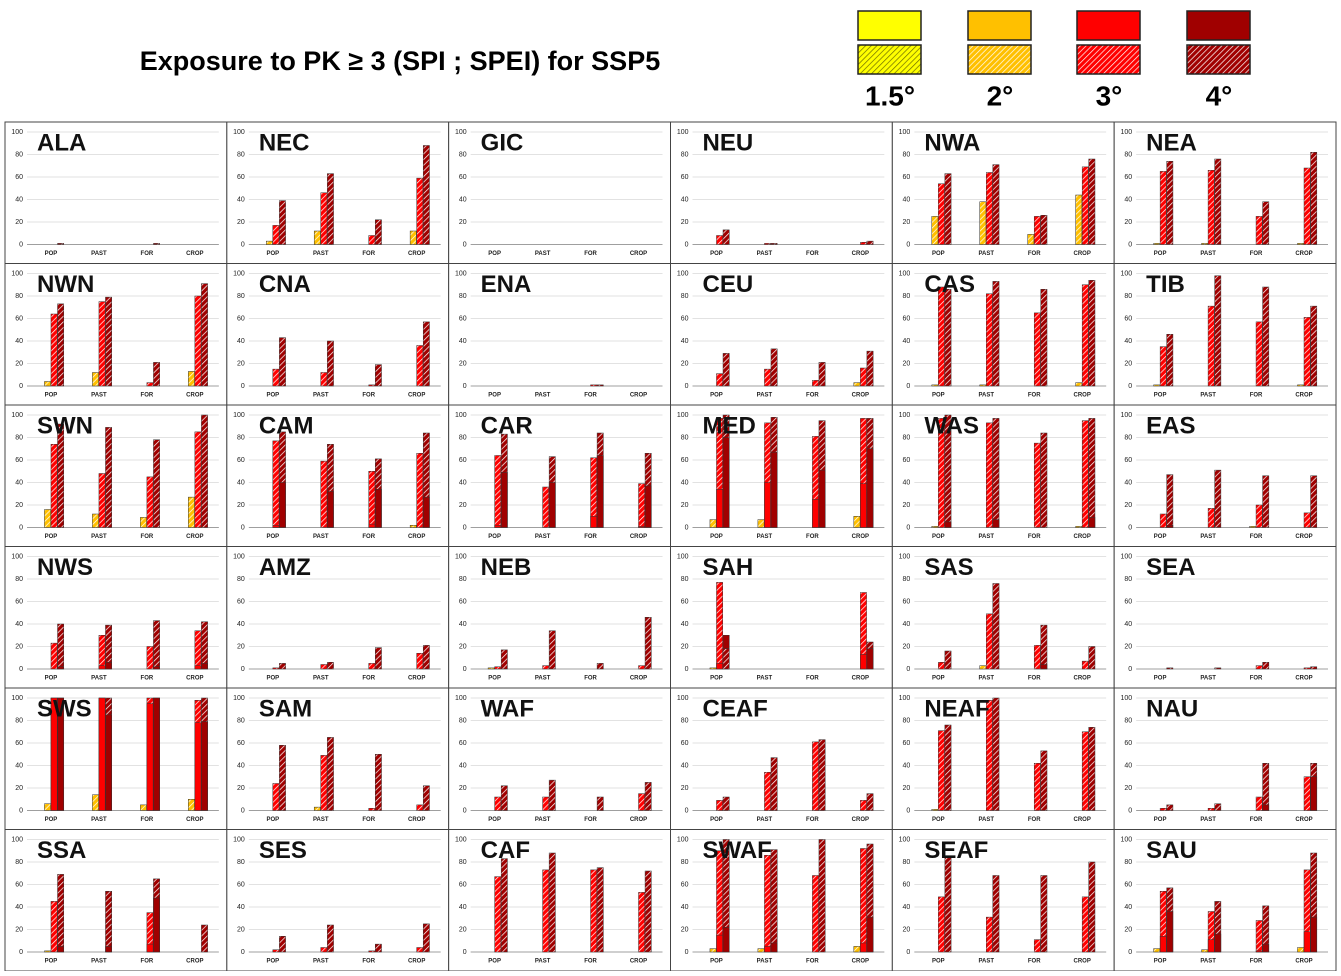  Describe the element at coordinates (285, 708) in the screenshot. I see `panel-title: SAM` at that location.